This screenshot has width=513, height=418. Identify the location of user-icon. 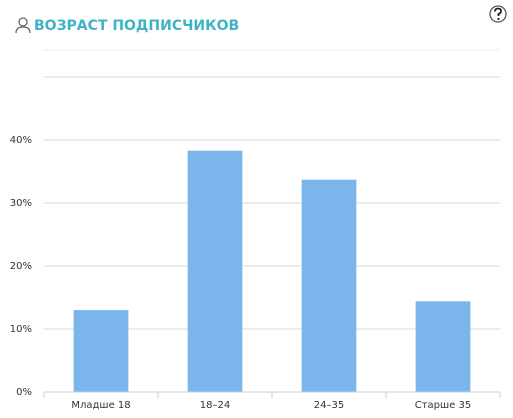
(23, 25).